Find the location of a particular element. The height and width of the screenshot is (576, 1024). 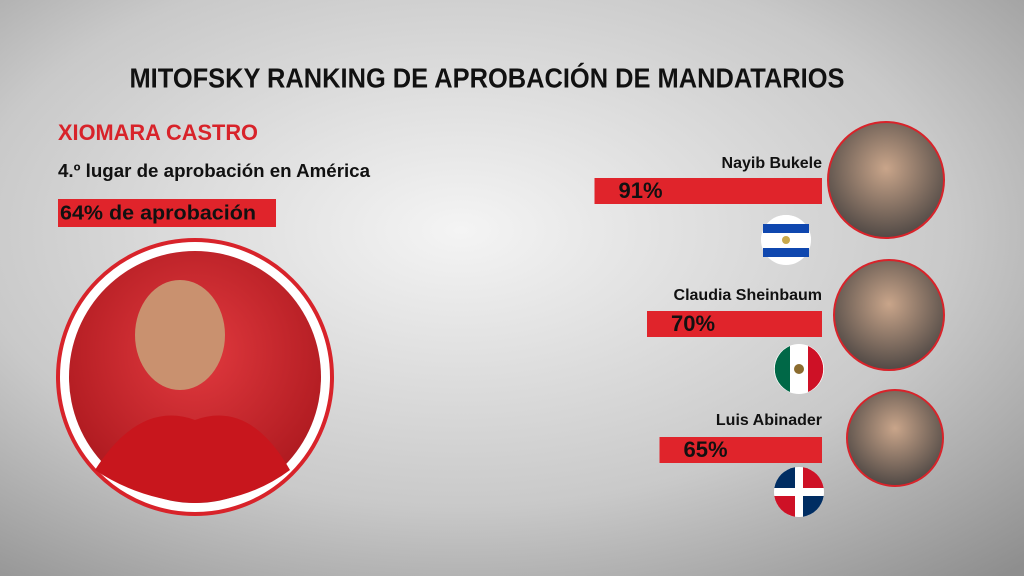

featured-name: XIOMARA CASTRO is located at coordinates (158, 132).